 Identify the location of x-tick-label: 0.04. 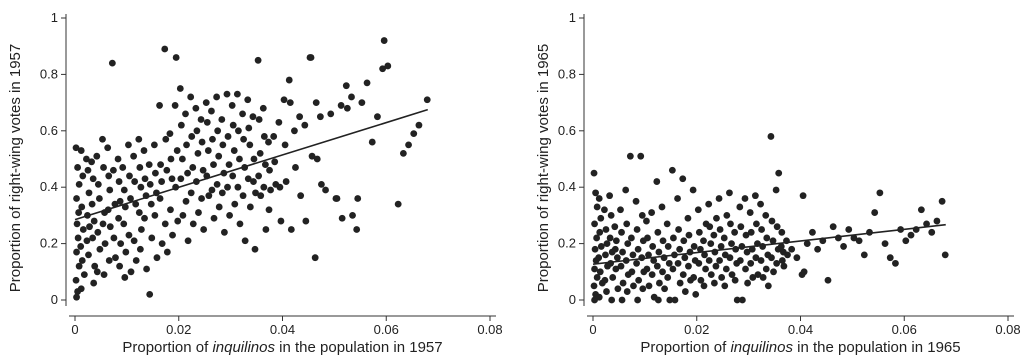
(282, 329).